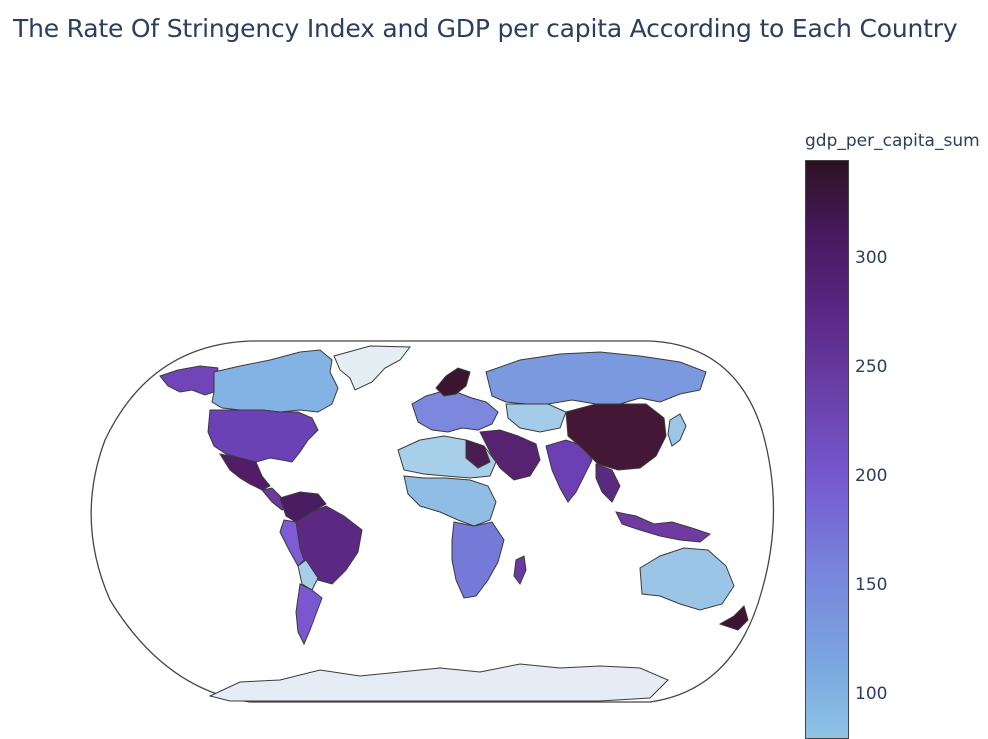 This screenshot has height=739, width=988. I want to click on mexico, so click(244, 472).